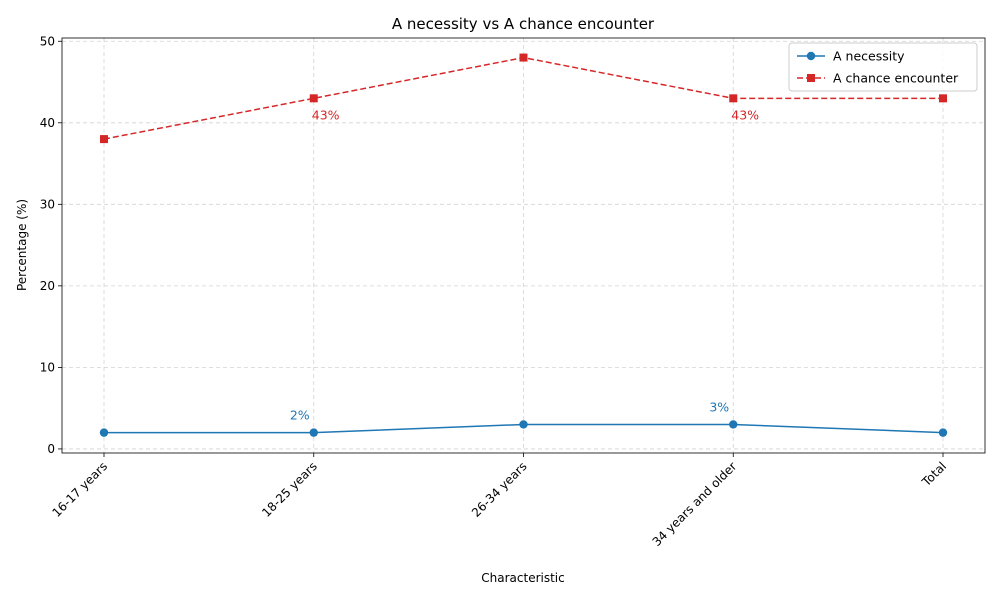  What do you see at coordinates (22, 245) in the screenshot?
I see `y-axis-label: Percentage (%)` at bounding box center [22, 245].